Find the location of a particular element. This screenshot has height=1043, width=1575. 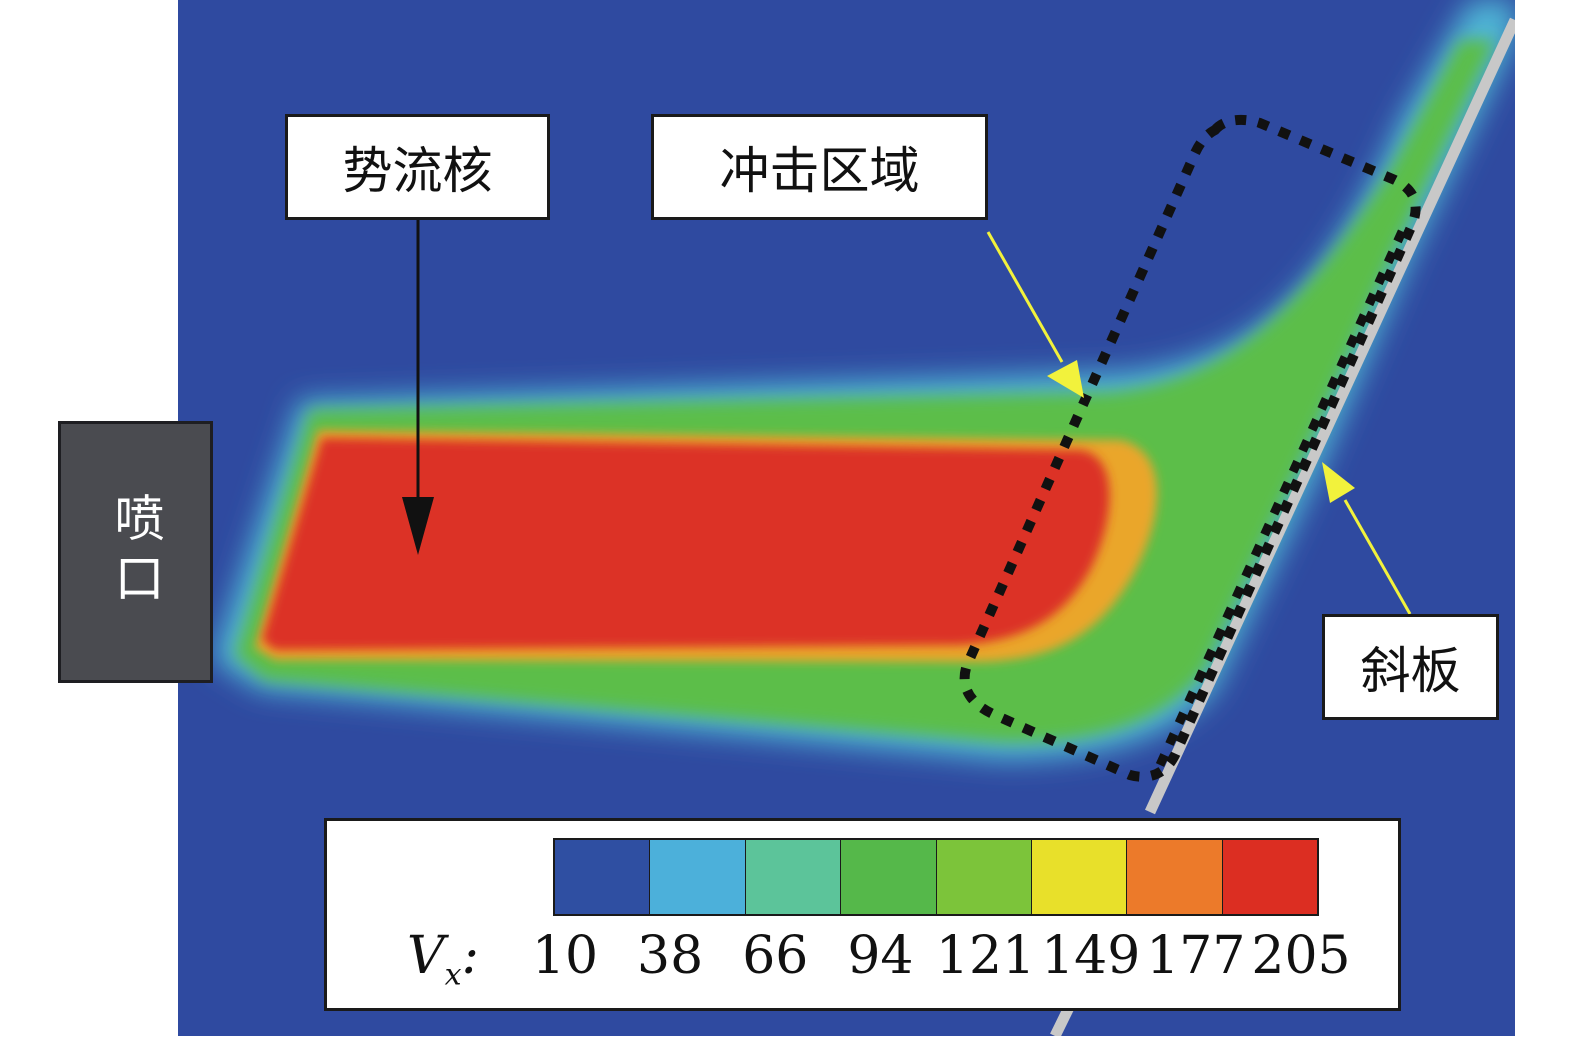

potential-core is located at coordinates (686, 544).